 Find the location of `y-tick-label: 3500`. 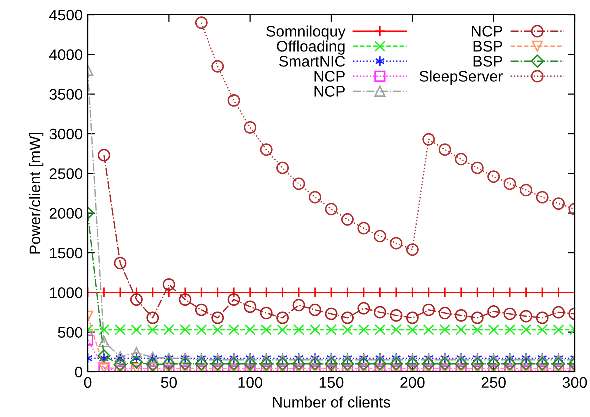

y-tick-label: 3500 is located at coordinates (66, 94).